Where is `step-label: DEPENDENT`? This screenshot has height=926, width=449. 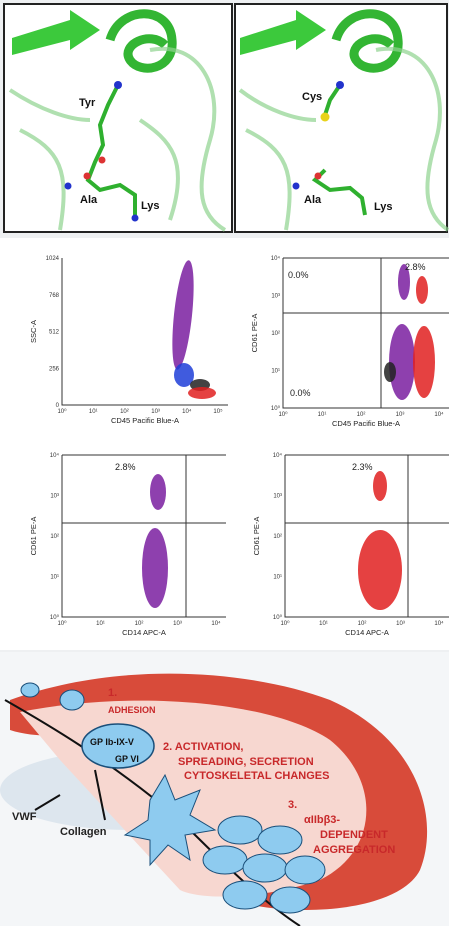 step-label: DEPENDENT is located at coordinates (354, 835).